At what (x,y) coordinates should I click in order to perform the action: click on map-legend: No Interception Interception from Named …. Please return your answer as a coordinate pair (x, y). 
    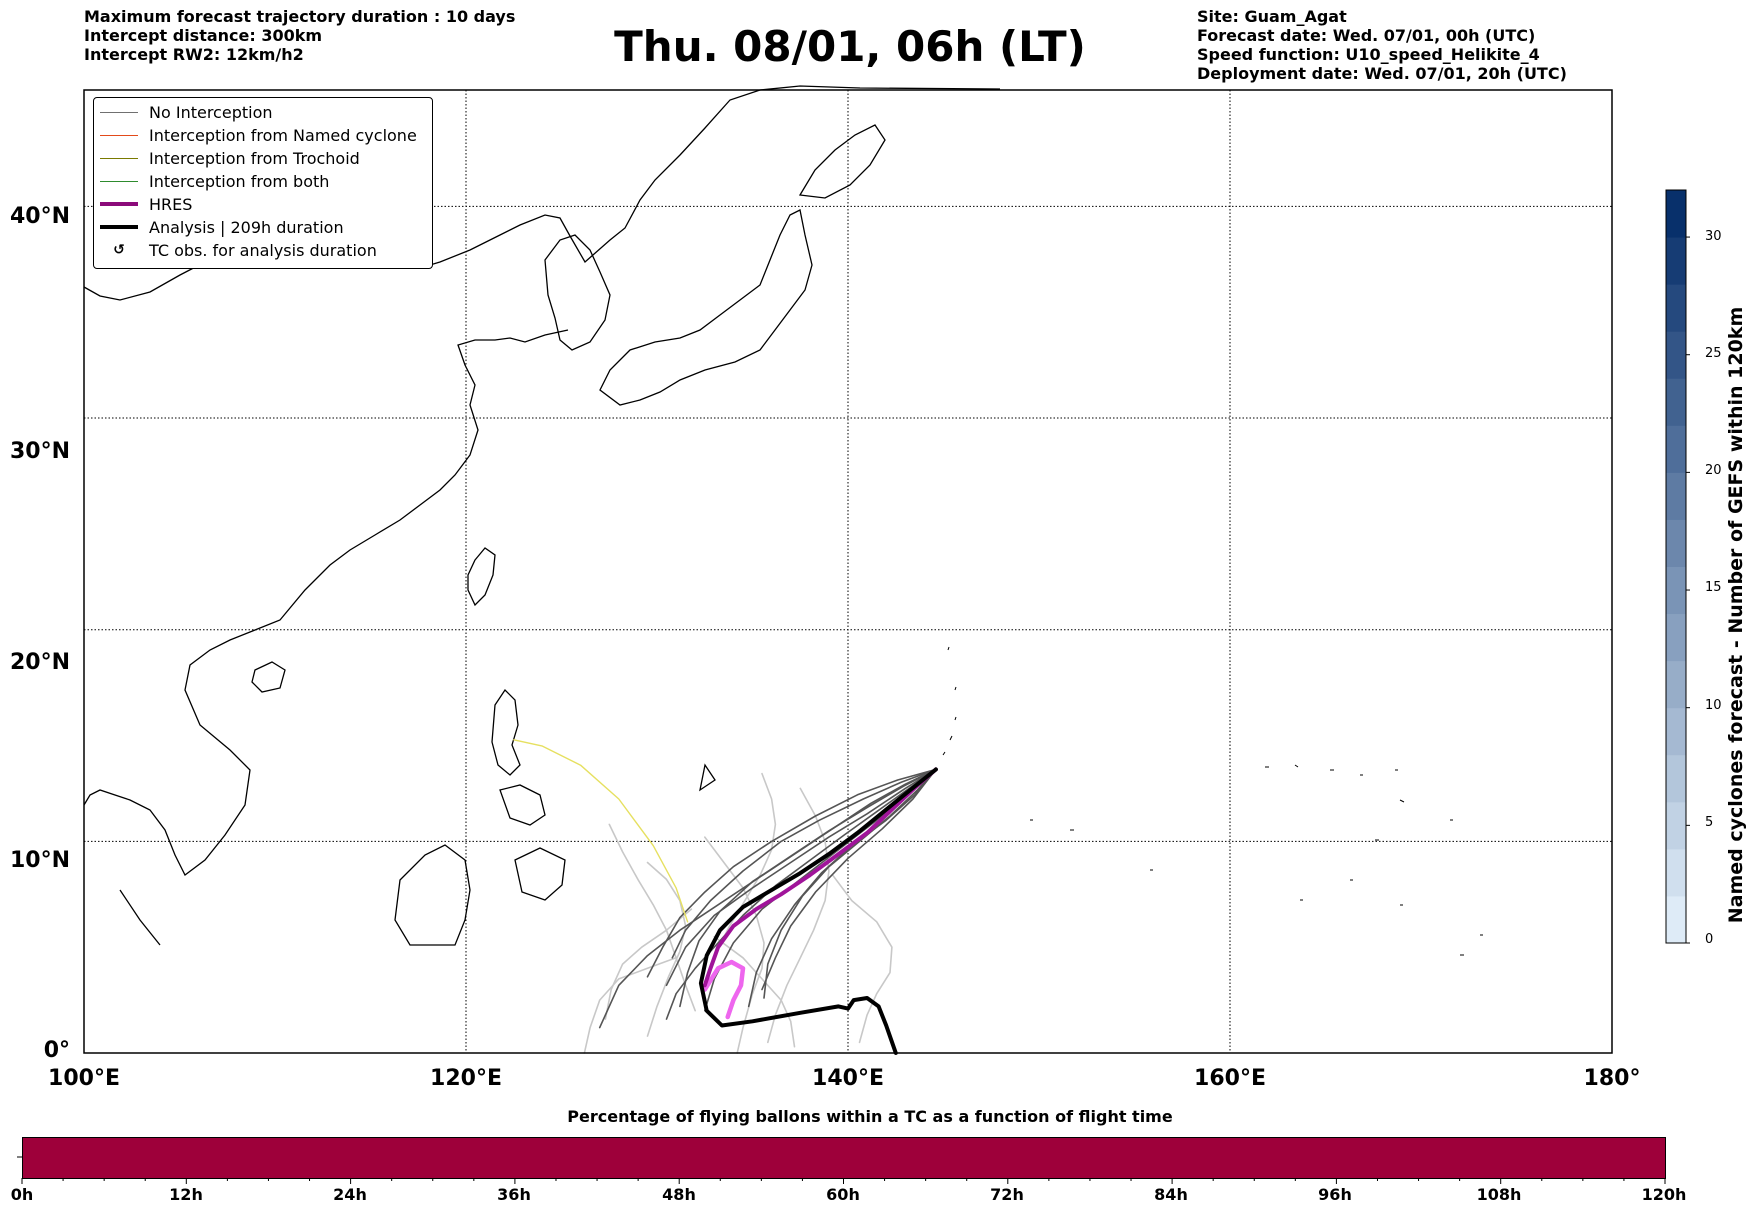
    Looking at the image, I should click on (263, 183).